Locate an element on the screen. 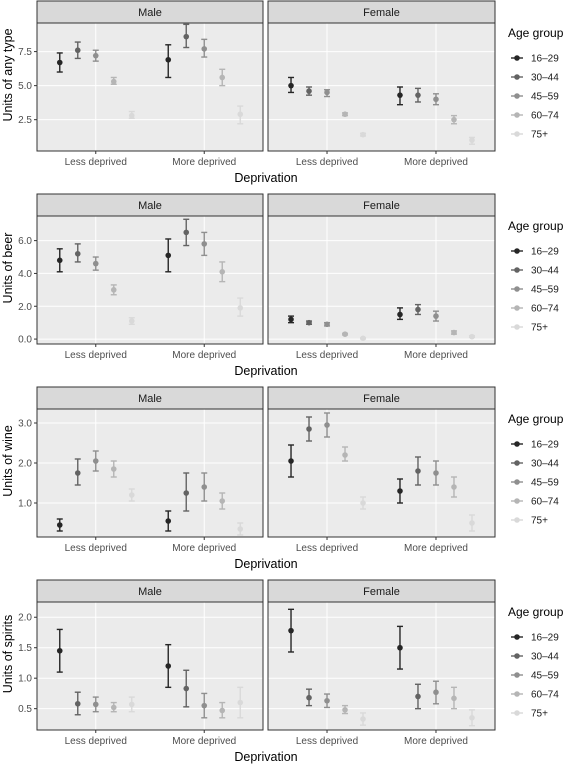  y-tick-label: 0.0 is located at coordinates (25, 340).